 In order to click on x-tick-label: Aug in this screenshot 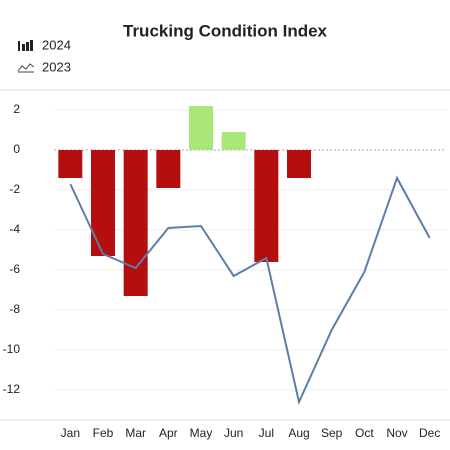, I will do `click(298, 433)`.